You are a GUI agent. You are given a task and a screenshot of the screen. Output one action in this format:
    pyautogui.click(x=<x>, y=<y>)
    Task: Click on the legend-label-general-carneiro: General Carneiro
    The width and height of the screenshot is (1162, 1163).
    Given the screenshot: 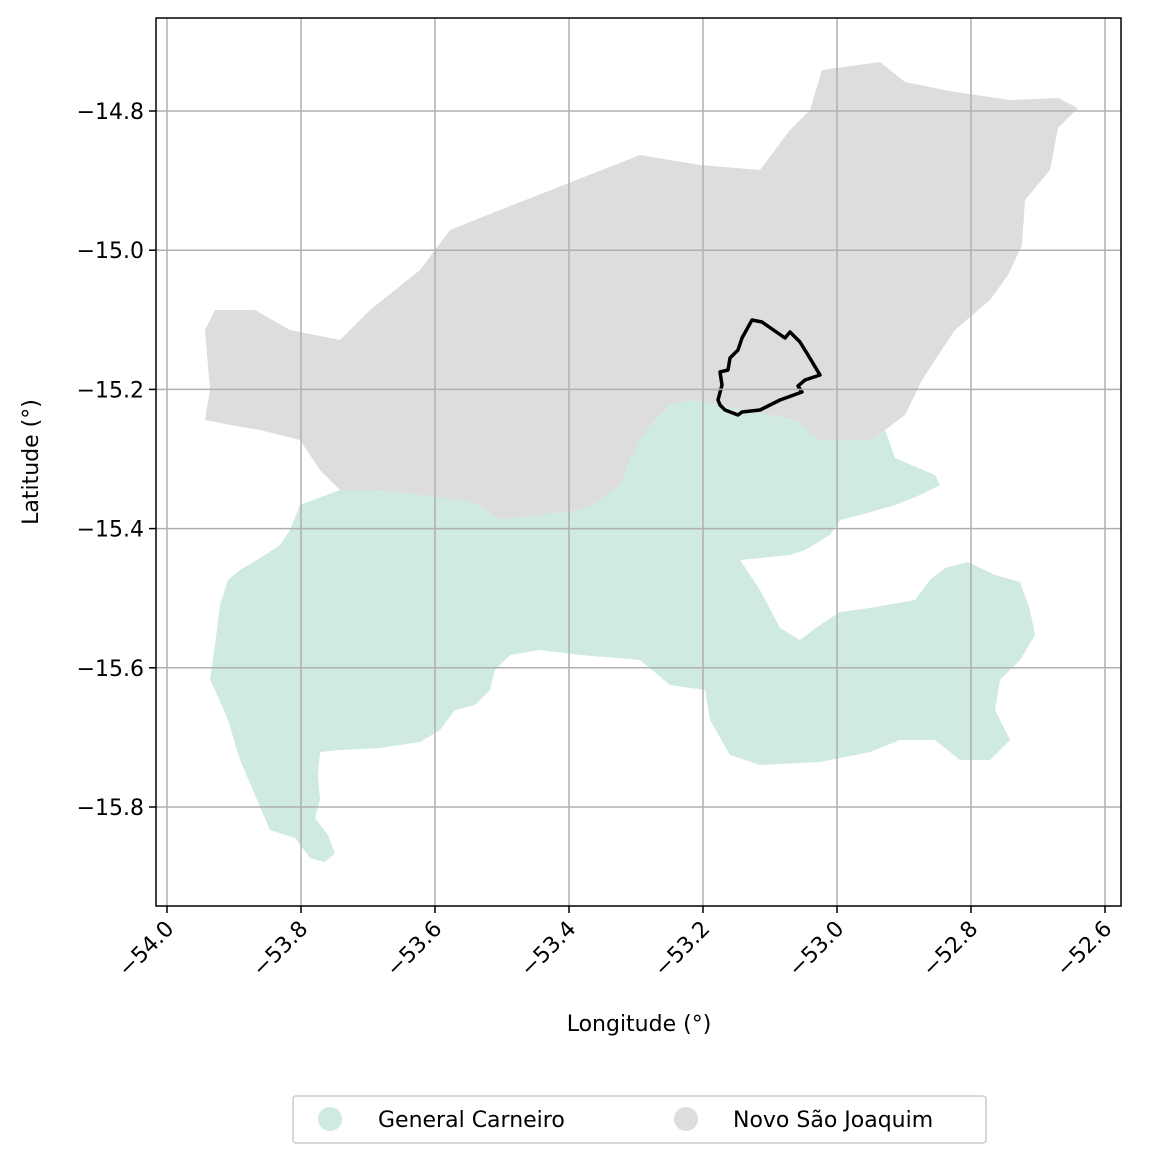 What is the action you would take?
    pyautogui.click(x=471, y=1120)
    